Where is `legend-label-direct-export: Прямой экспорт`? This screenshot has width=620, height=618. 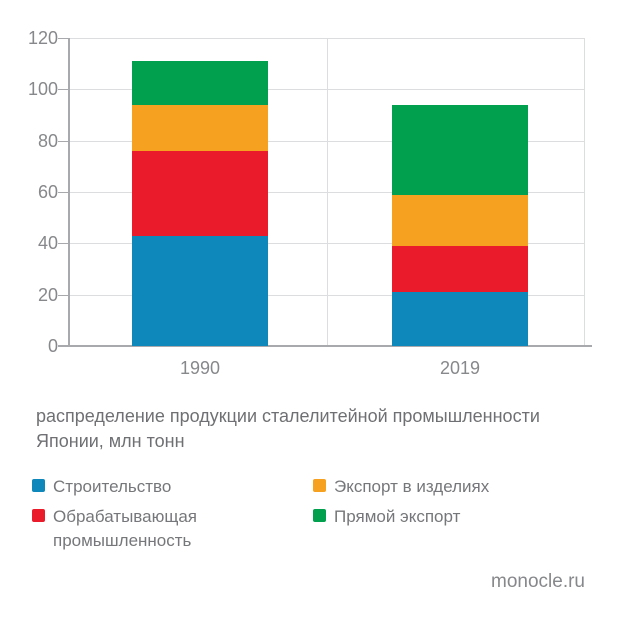 legend-label-direct-export: Прямой экспорт is located at coordinates (397, 516).